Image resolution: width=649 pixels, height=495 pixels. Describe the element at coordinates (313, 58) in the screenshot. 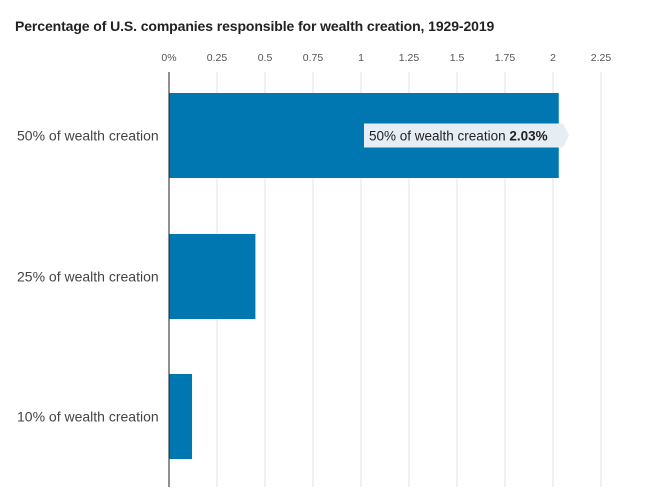

I see `x-tick-label: 0.75` at that location.